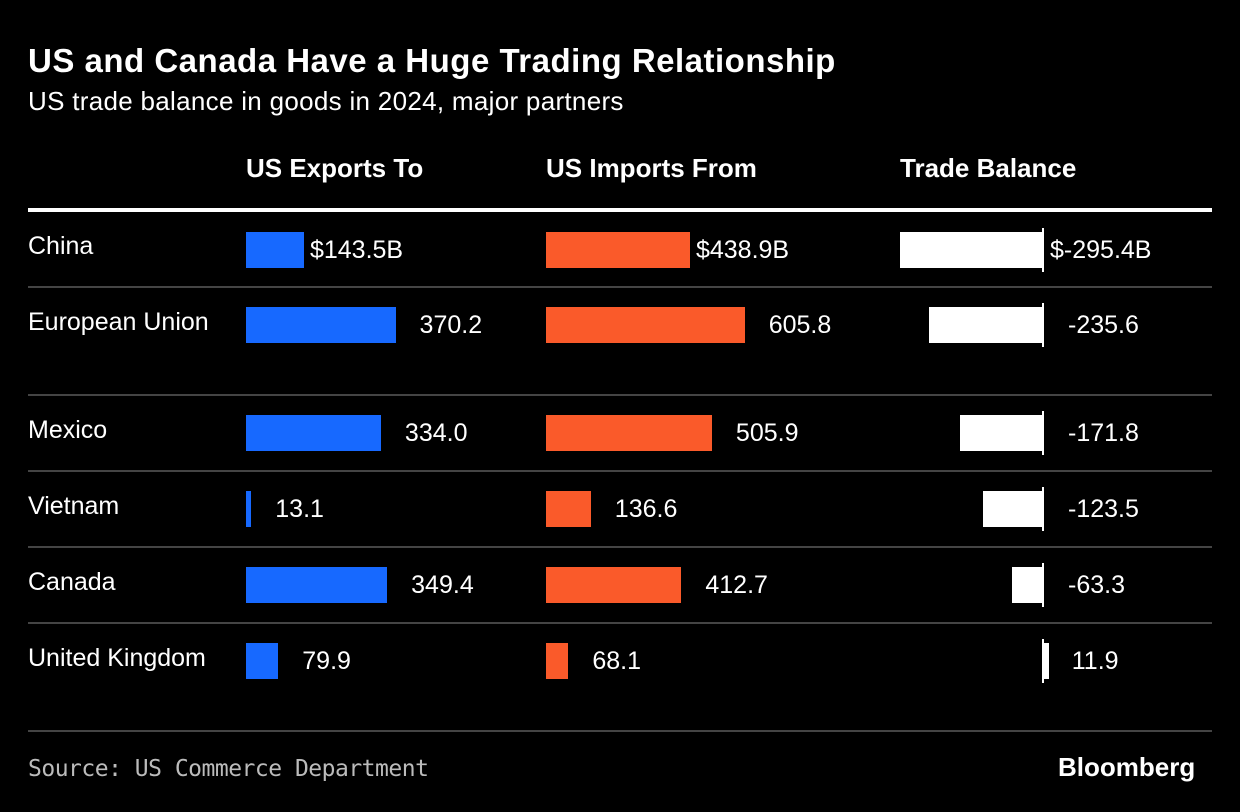  I want to click on header-divider, so click(620, 210).